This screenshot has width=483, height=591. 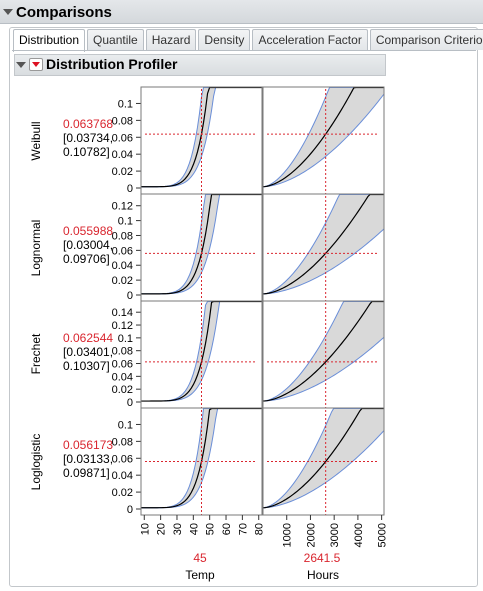 I want to click on profiler-header, so click(x=200, y=65).